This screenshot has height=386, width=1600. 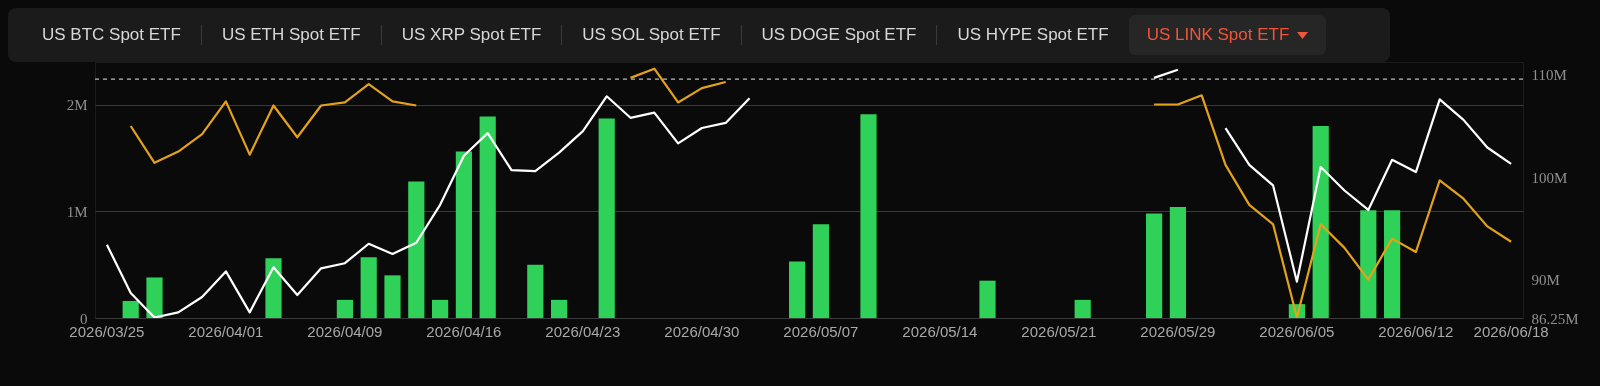 I want to click on x-tick-label: 2026/04/23, so click(x=583, y=331).